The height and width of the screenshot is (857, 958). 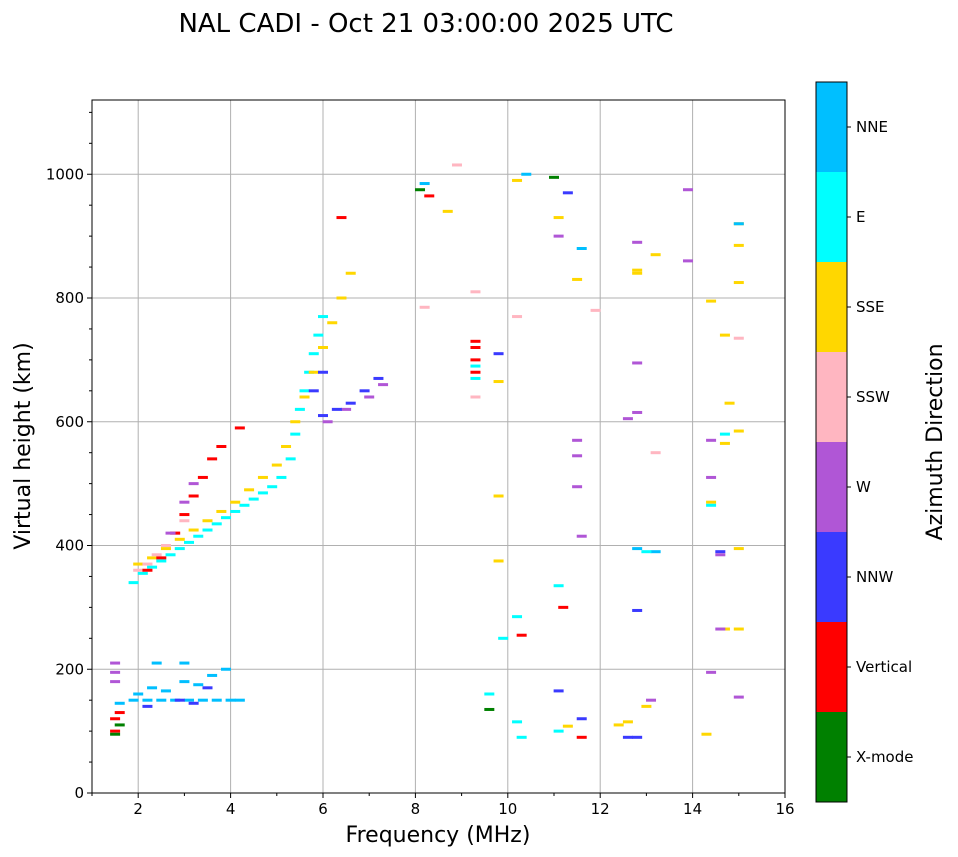 What do you see at coordinates (692, 809) in the screenshot?
I see `x-tick-label: 14` at bounding box center [692, 809].